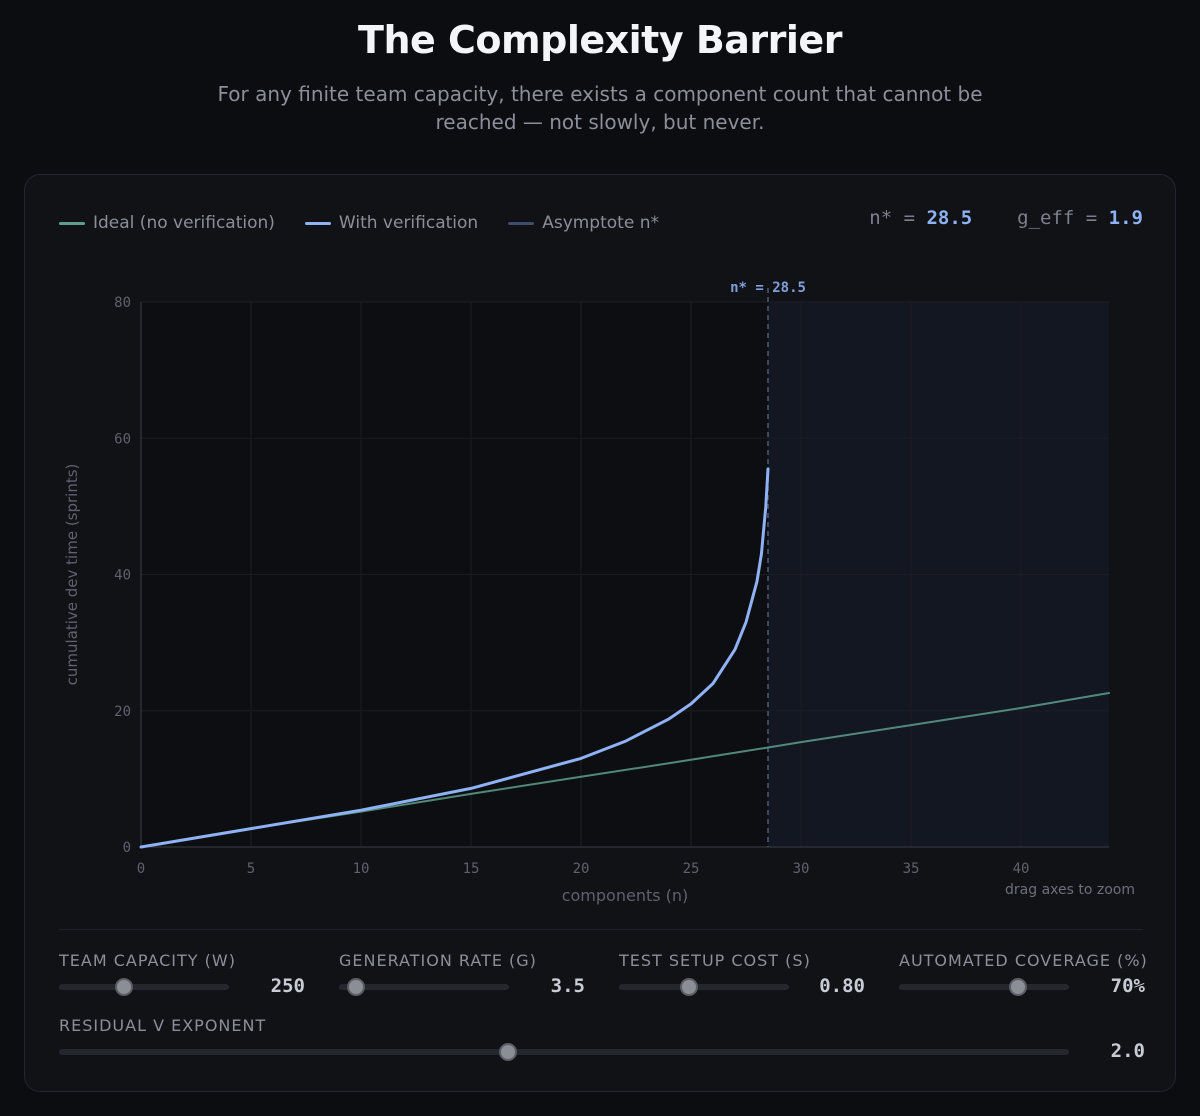 This screenshot has height=1116, width=1200. I want to click on x-tick-label: 40, so click(1021, 869).